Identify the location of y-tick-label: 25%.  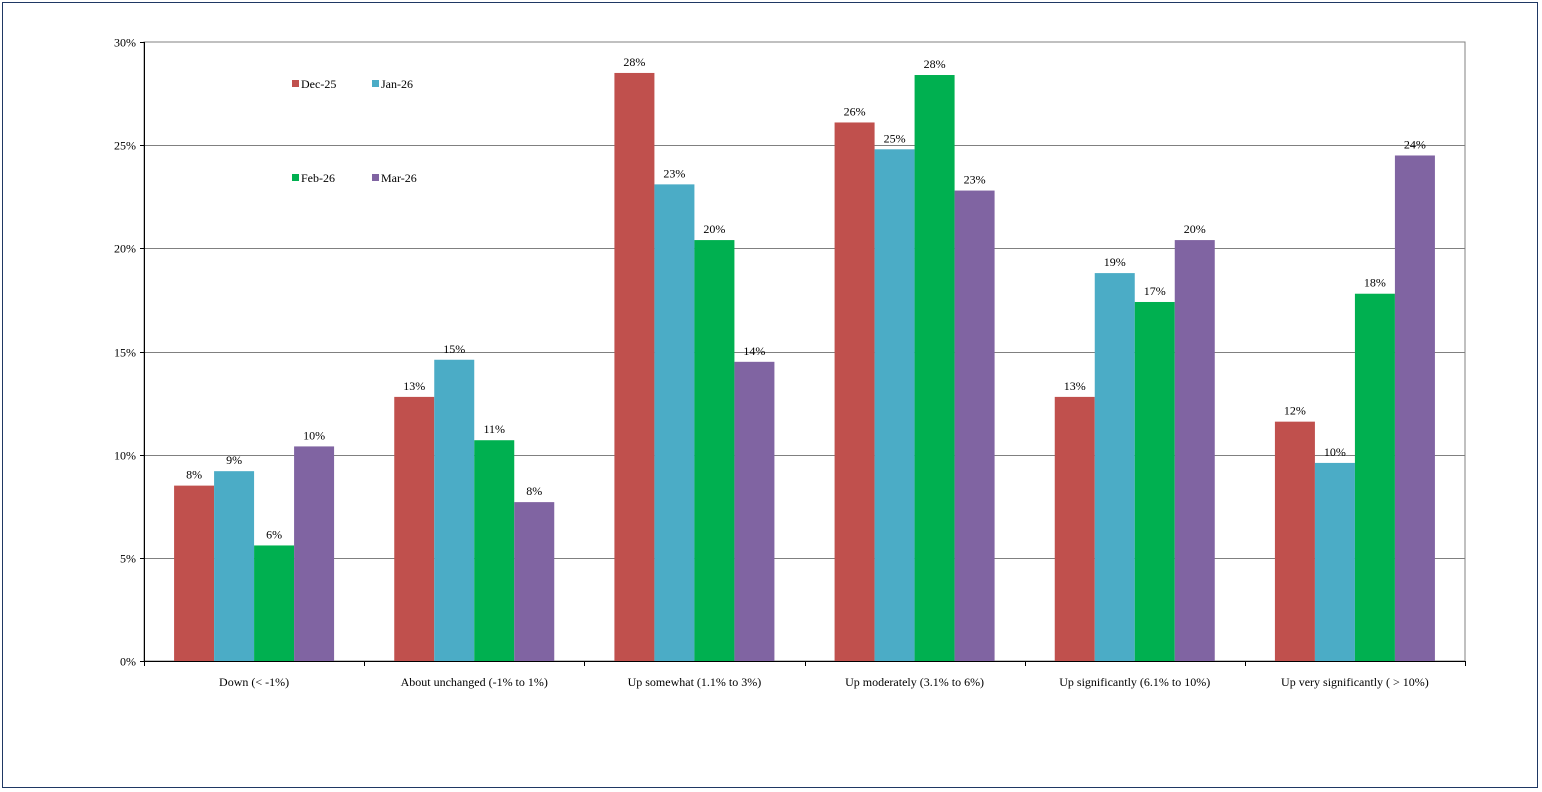
(125, 146).